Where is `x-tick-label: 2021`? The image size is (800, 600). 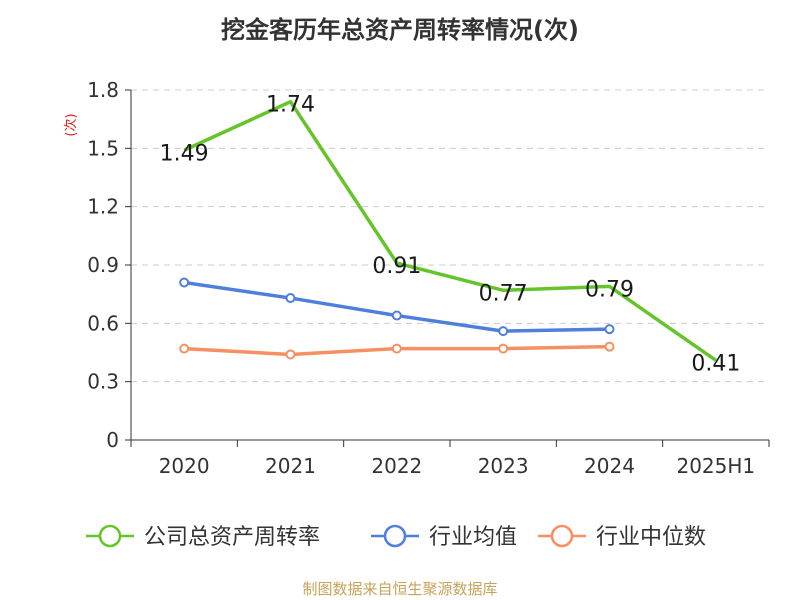
x-tick-label: 2021 is located at coordinates (290, 466).